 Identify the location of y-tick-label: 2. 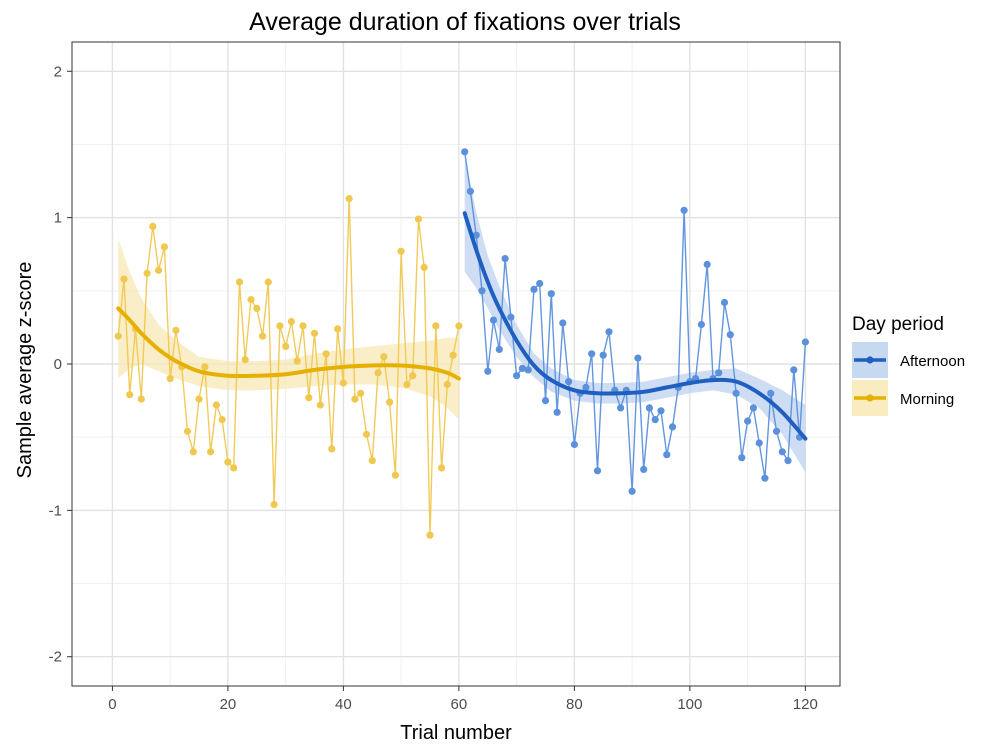
(58, 71).